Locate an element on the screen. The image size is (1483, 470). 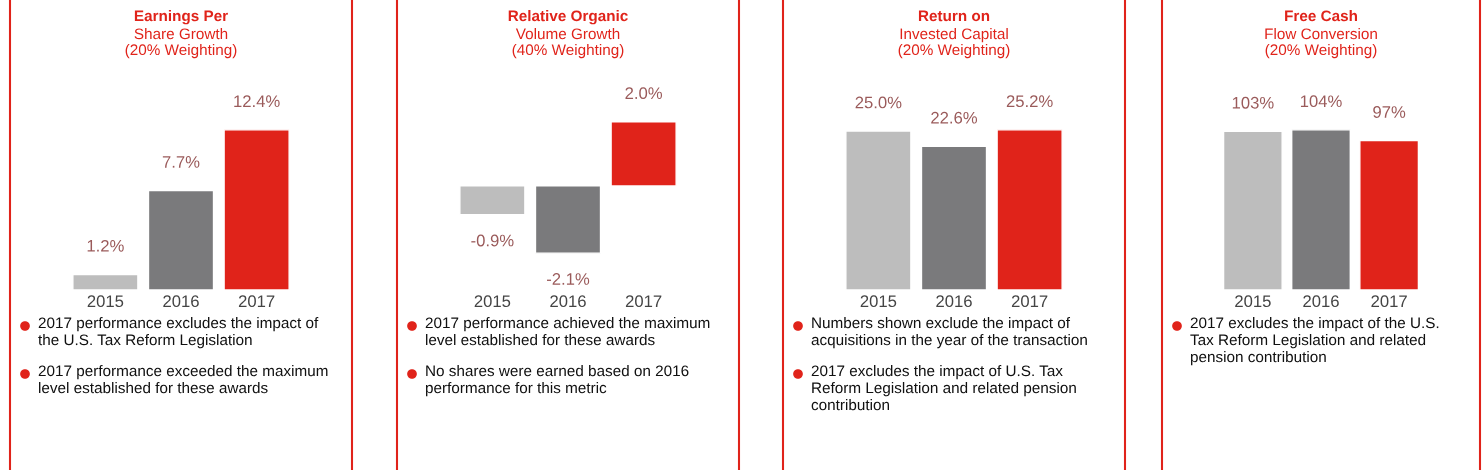
data-label: -0.9% is located at coordinates (492, 240).